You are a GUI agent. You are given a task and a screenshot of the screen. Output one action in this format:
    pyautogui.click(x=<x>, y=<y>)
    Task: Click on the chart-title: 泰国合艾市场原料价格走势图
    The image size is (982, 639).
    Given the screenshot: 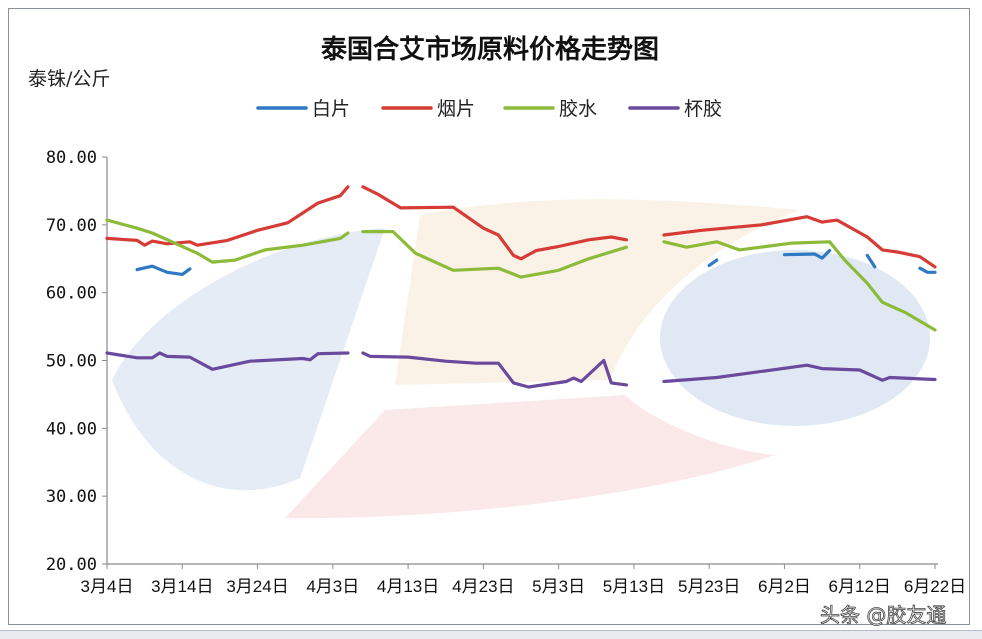 What is the action you would take?
    pyautogui.click(x=490, y=49)
    